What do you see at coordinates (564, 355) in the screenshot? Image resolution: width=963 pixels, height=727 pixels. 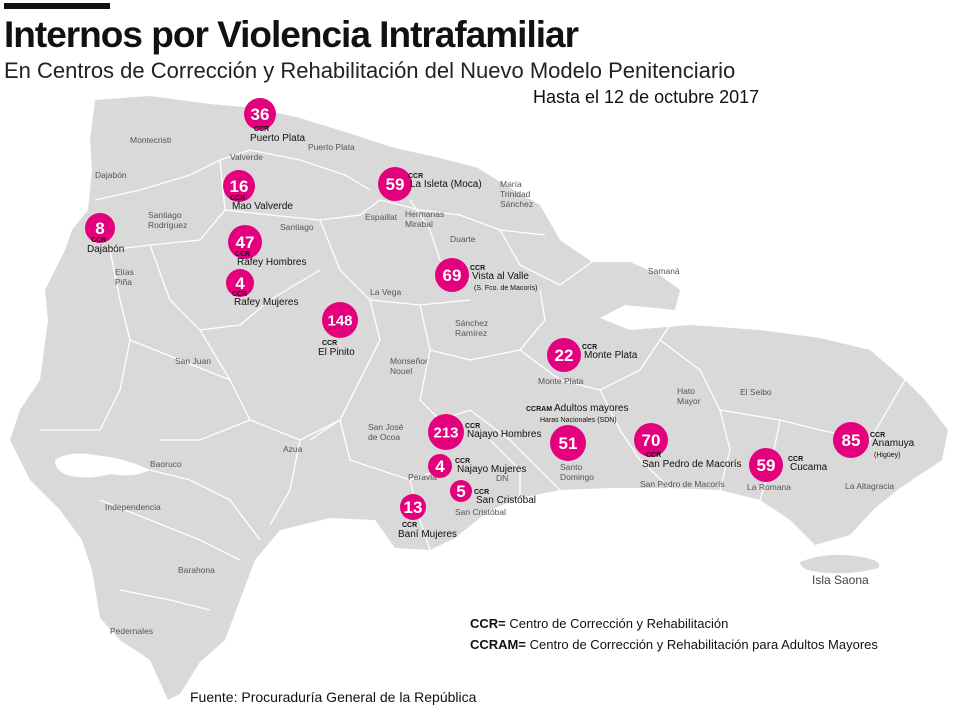 I see `center-monte-plata-value: 22` at bounding box center [564, 355].